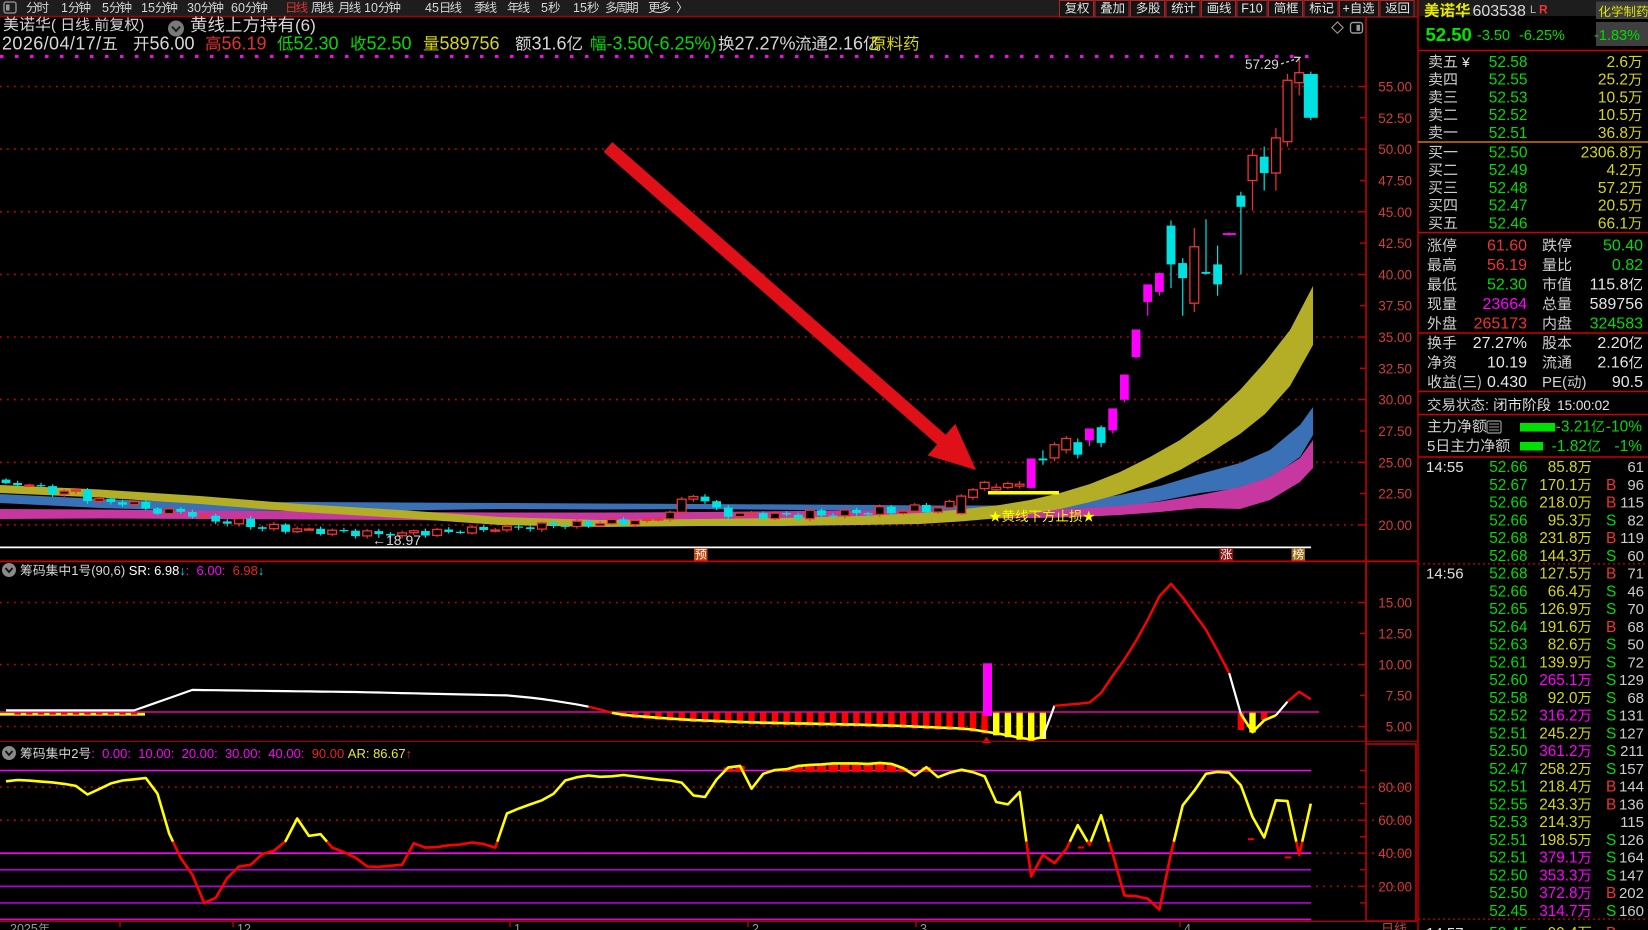 This screenshot has width=1648, height=930. What do you see at coordinates (1627, 382) in the screenshot?
I see `svg-text: 90.5` at bounding box center [1627, 382].